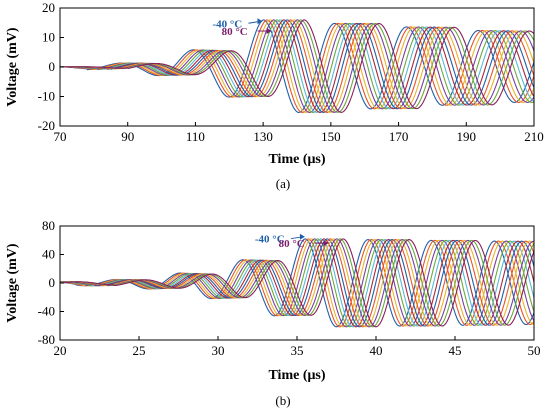  I want to click on x-tick-label: 50, so click(534, 350).